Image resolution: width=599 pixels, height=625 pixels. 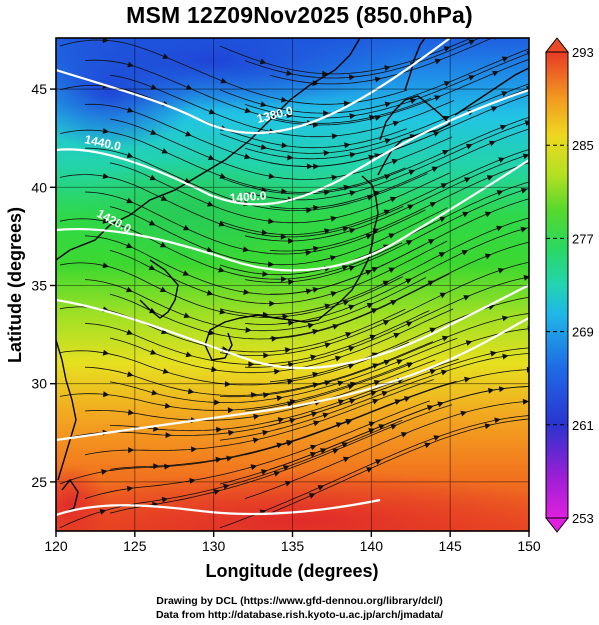 I want to click on coastline-kyushu, so click(x=218, y=345).